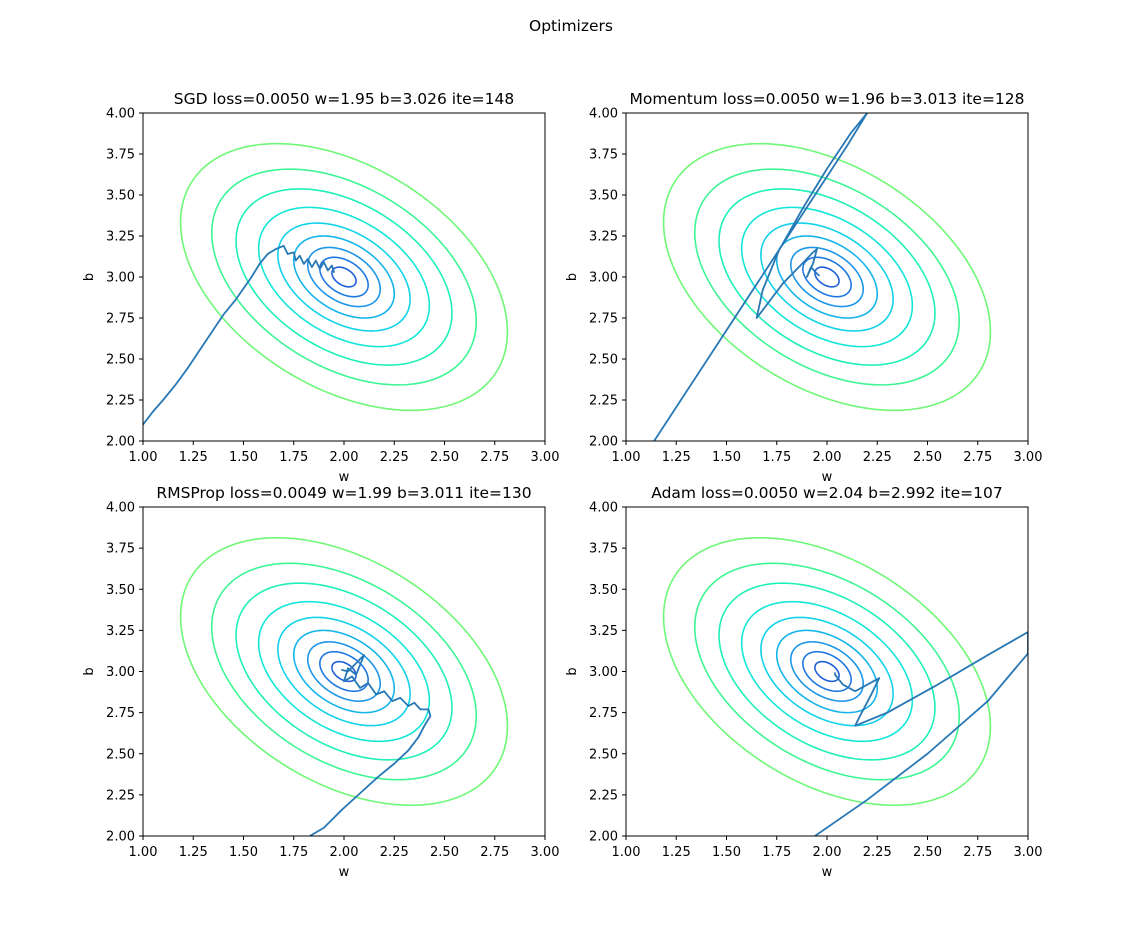 This screenshot has height=940, width=1143. Describe the element at coordinates (827, 493) in the screenshot. I see `subplot-title: Adam loss=0.0050 w=2.04 b=2.992 ite=107` at that location.